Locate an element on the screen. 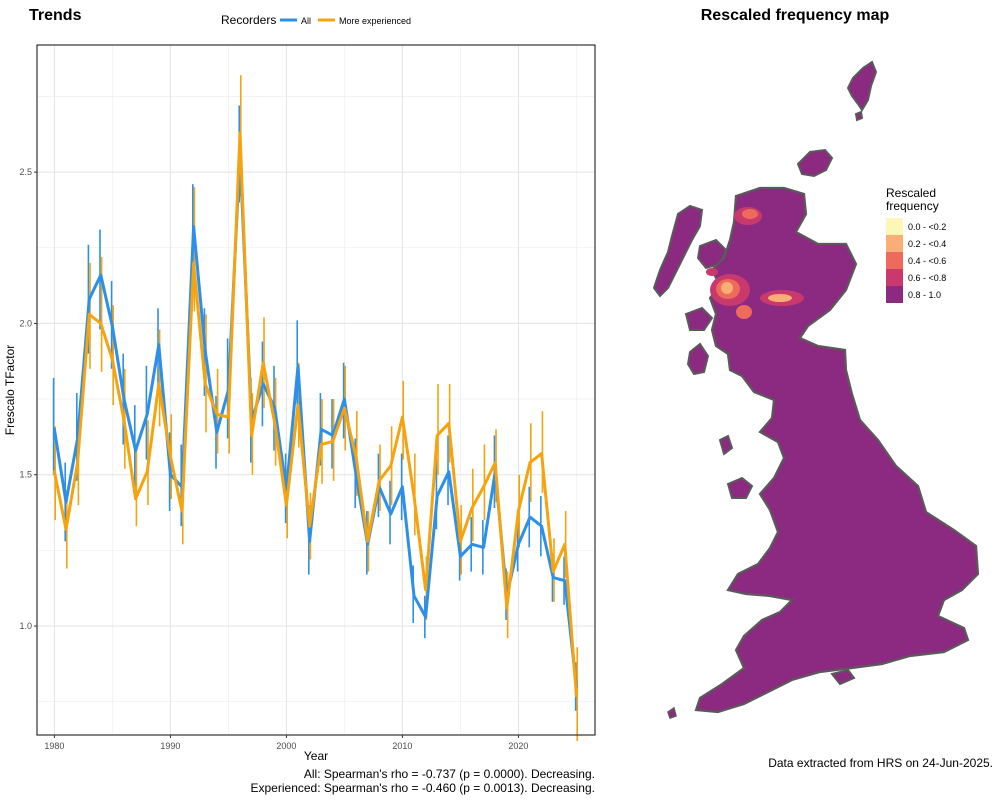 This screenshot has width=1000, height=800. map-scilly is located at coordinates (672, 712).